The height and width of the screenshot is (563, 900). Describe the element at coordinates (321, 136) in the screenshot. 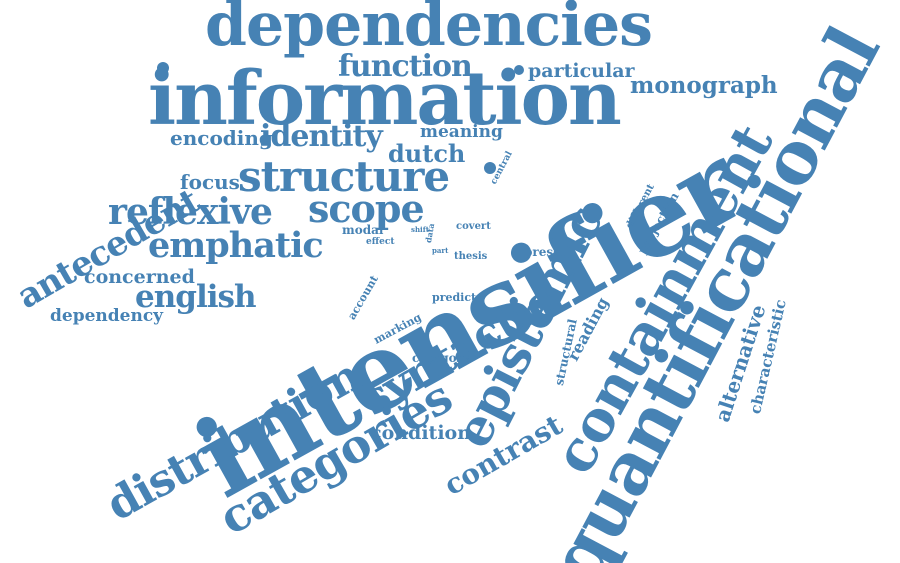

I see `word: identity` at that location.